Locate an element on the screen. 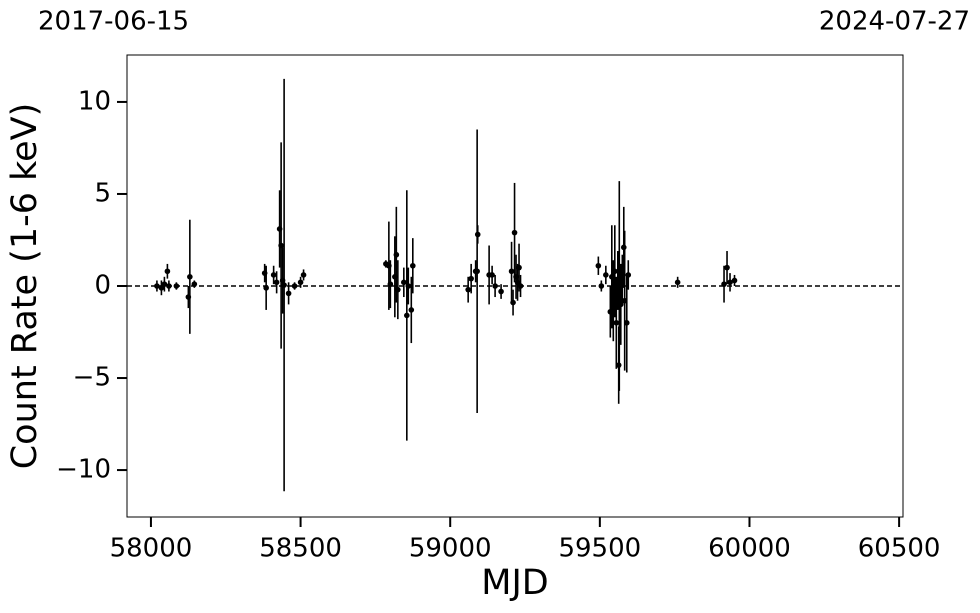  y-tick-label: 10 is located at coordinates (94, 101).